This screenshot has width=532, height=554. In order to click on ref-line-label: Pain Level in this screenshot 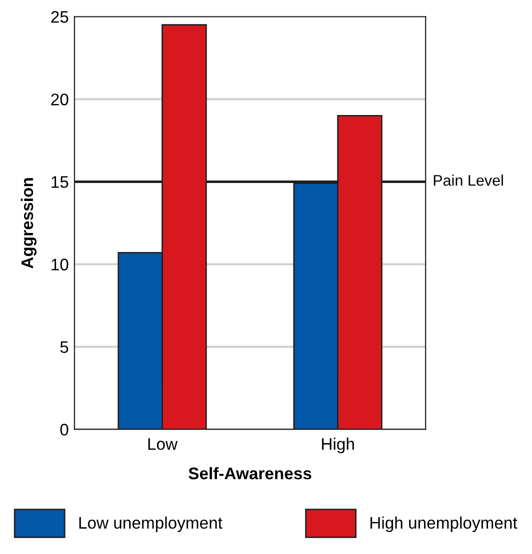, I will do `click(468, 180)`.